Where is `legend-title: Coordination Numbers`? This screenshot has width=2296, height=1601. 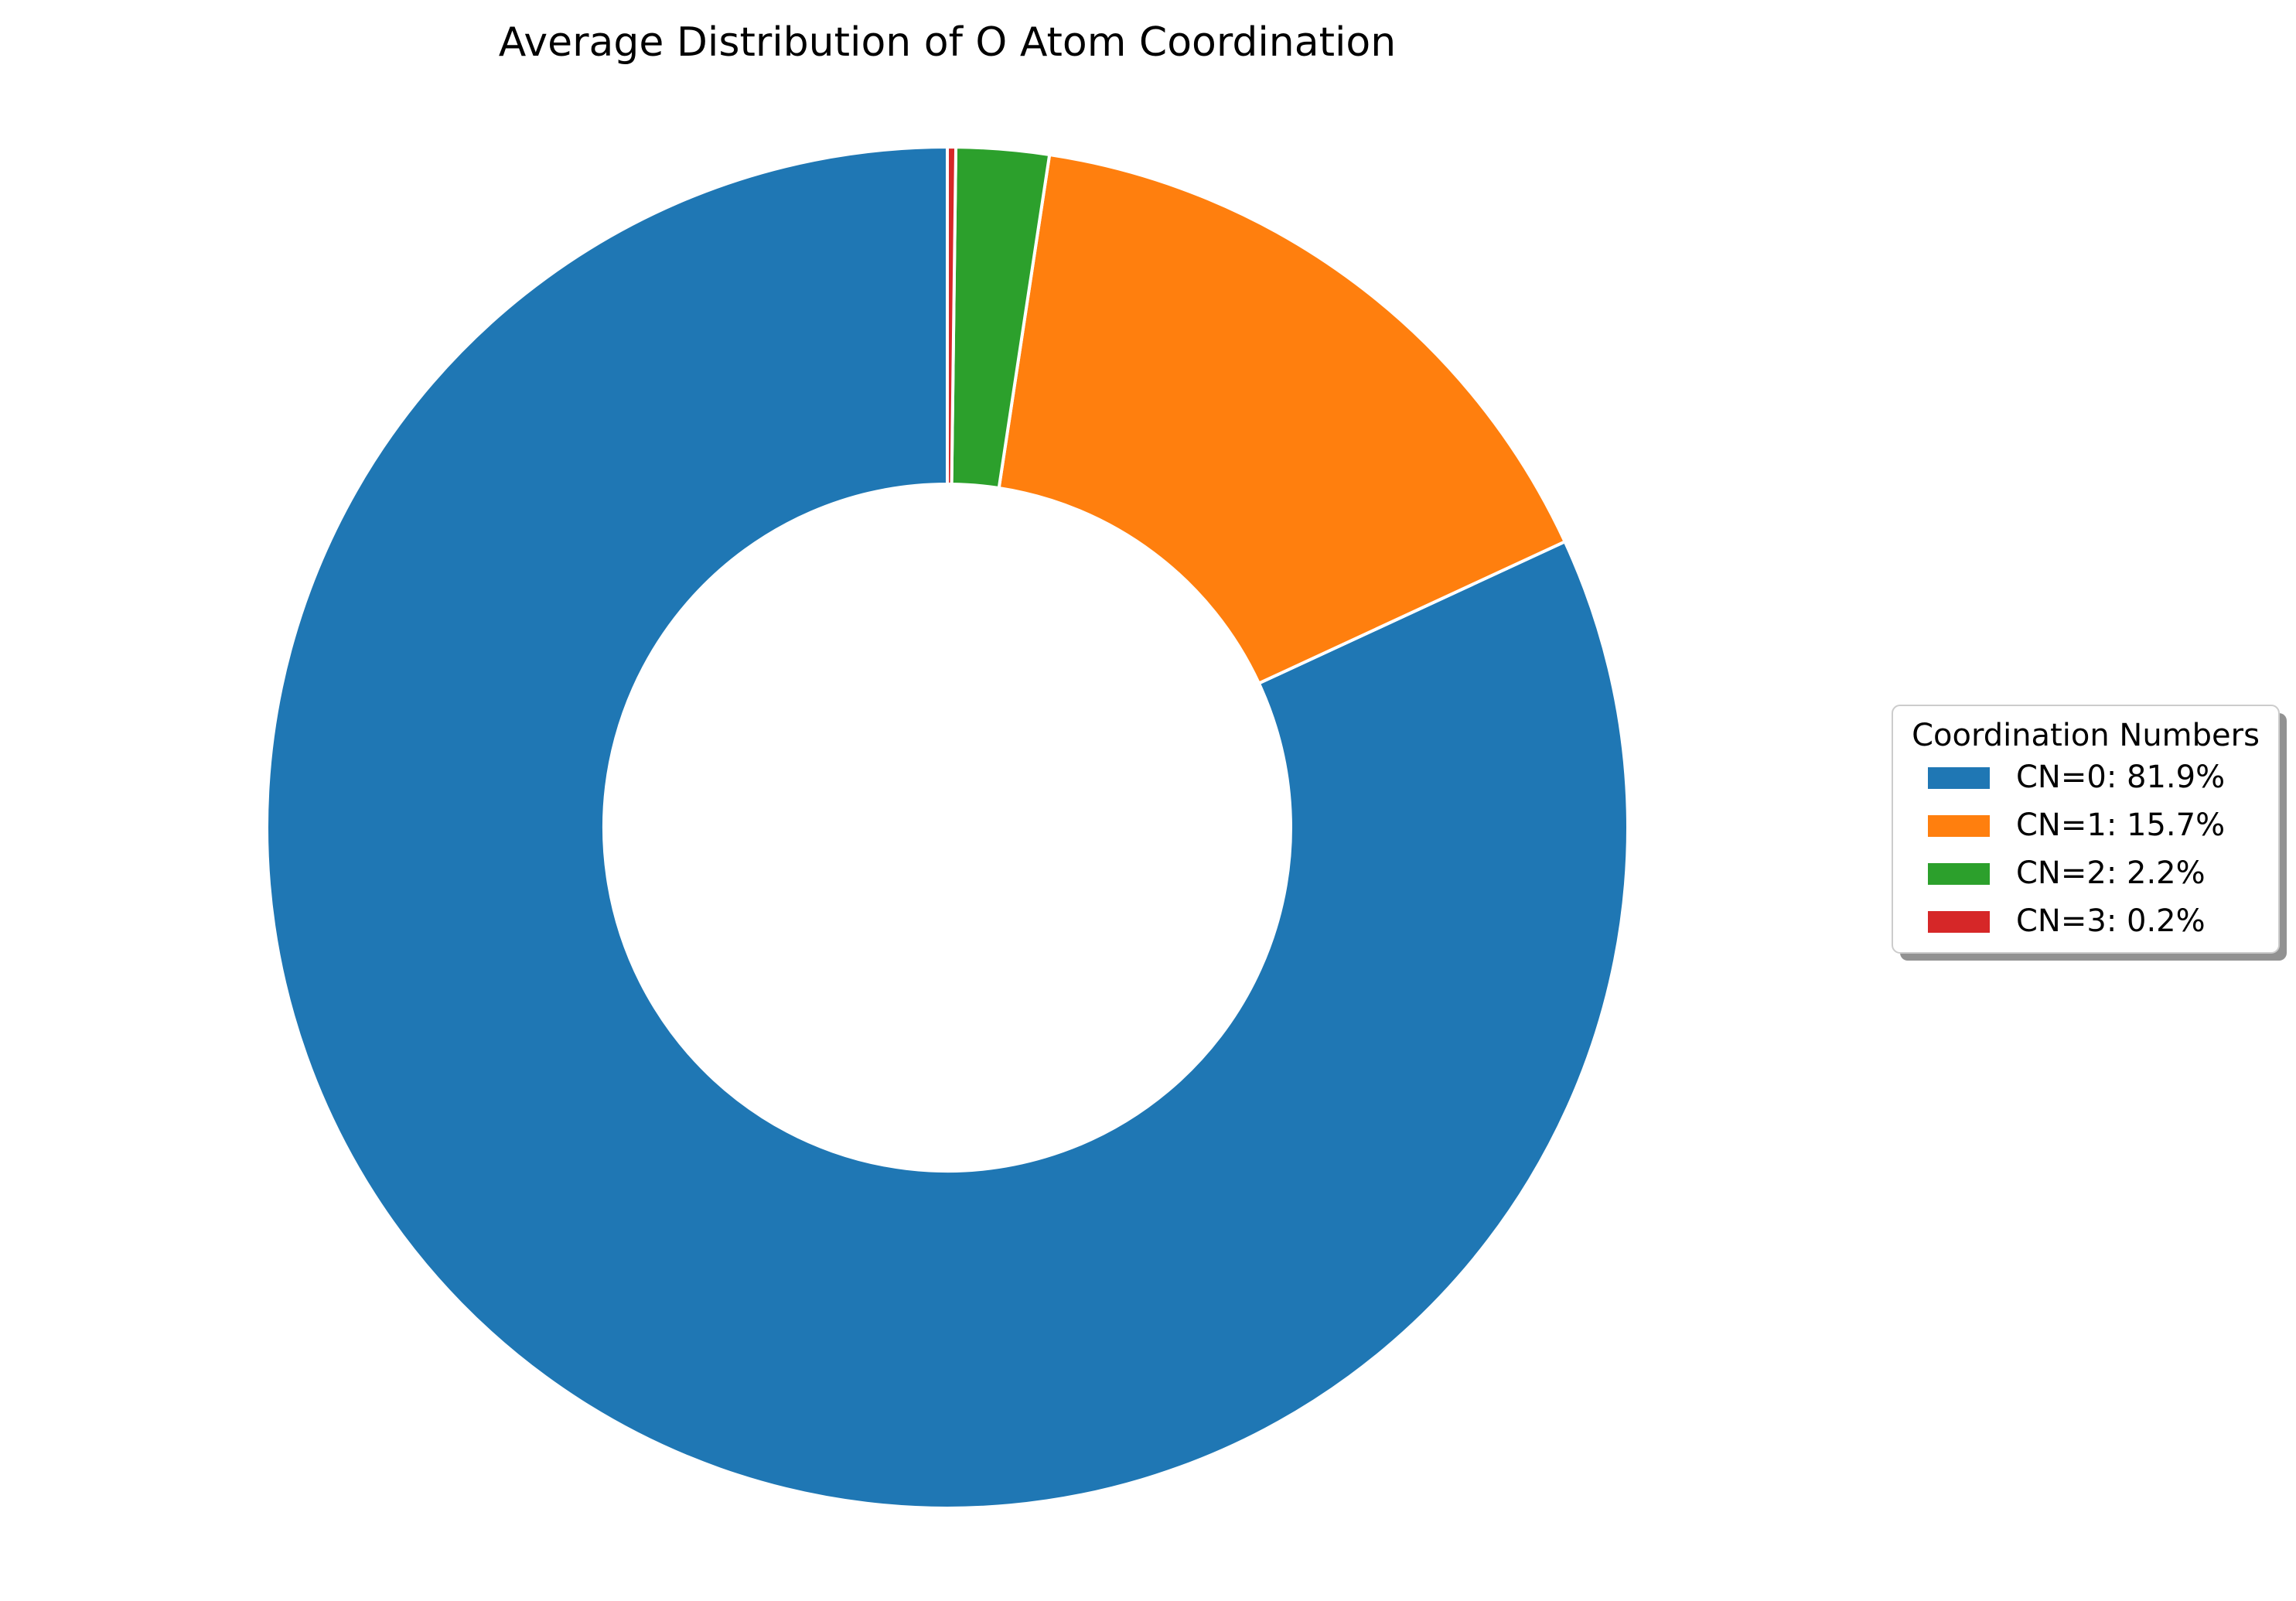 legend-title: Coordination Numbers is located at coordinates (2086, 736).